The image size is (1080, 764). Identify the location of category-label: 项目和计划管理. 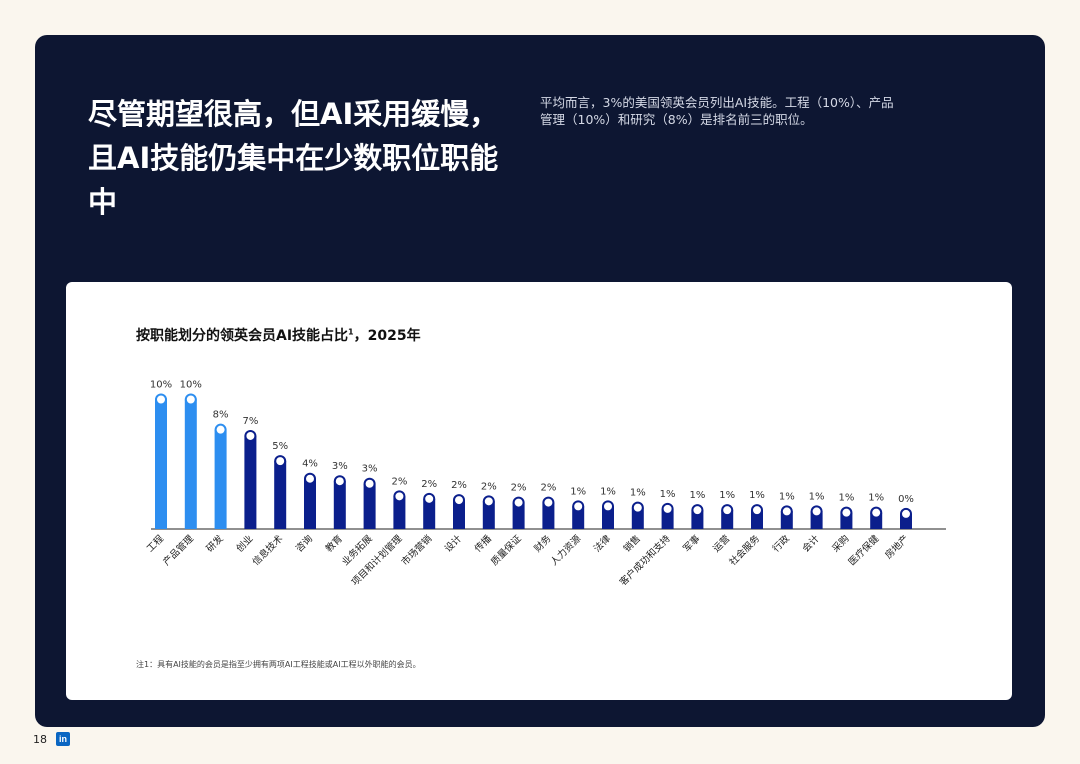
(377, 560).